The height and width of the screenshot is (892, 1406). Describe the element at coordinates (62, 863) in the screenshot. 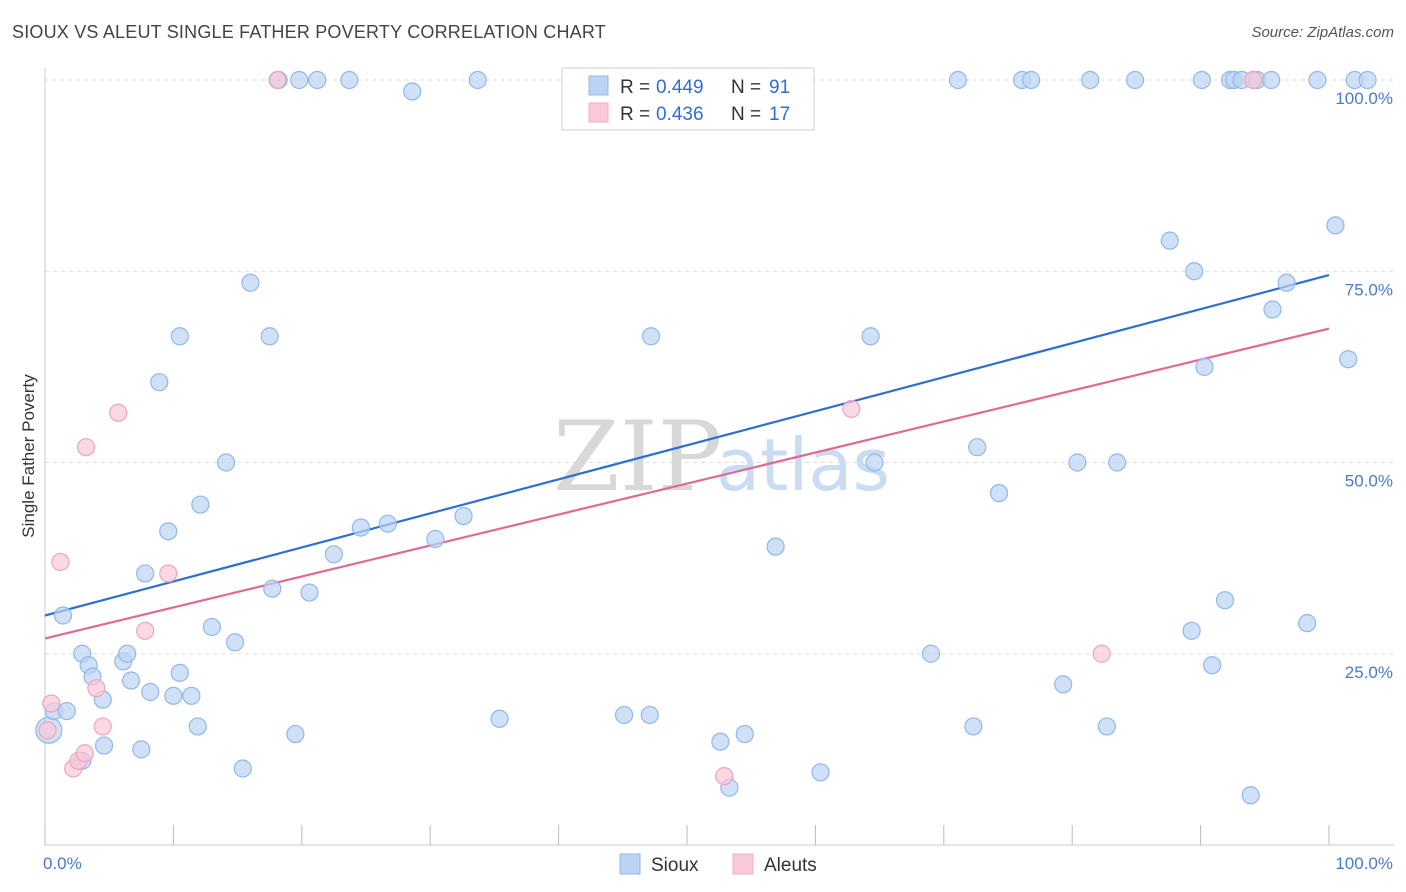

I see `x-tick-label-min: 0.0%` at that location.